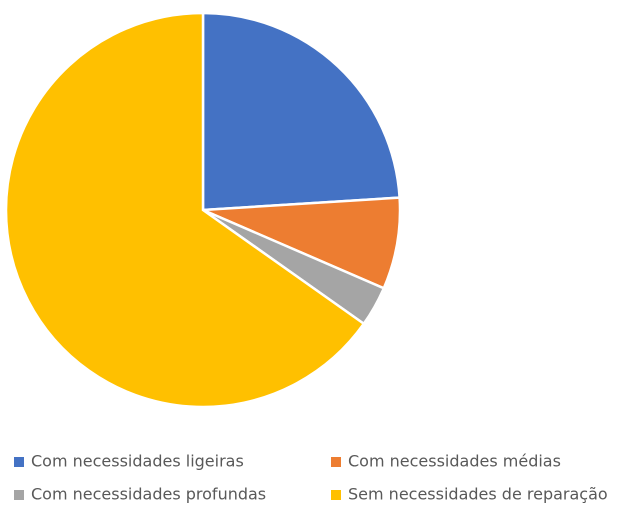  I want to click on pie-slice, so click(301, 111).